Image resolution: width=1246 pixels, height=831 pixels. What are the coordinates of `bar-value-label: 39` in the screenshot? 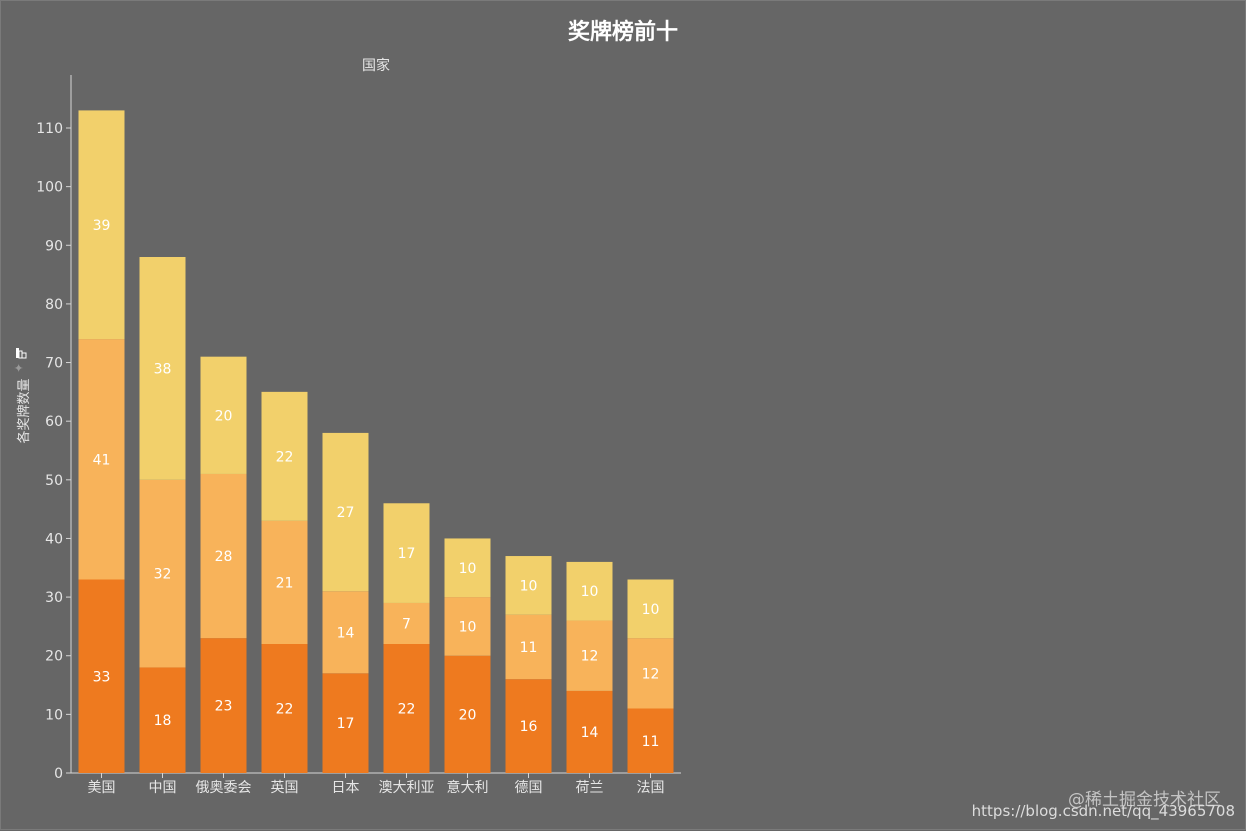 It's located at (102, 226).